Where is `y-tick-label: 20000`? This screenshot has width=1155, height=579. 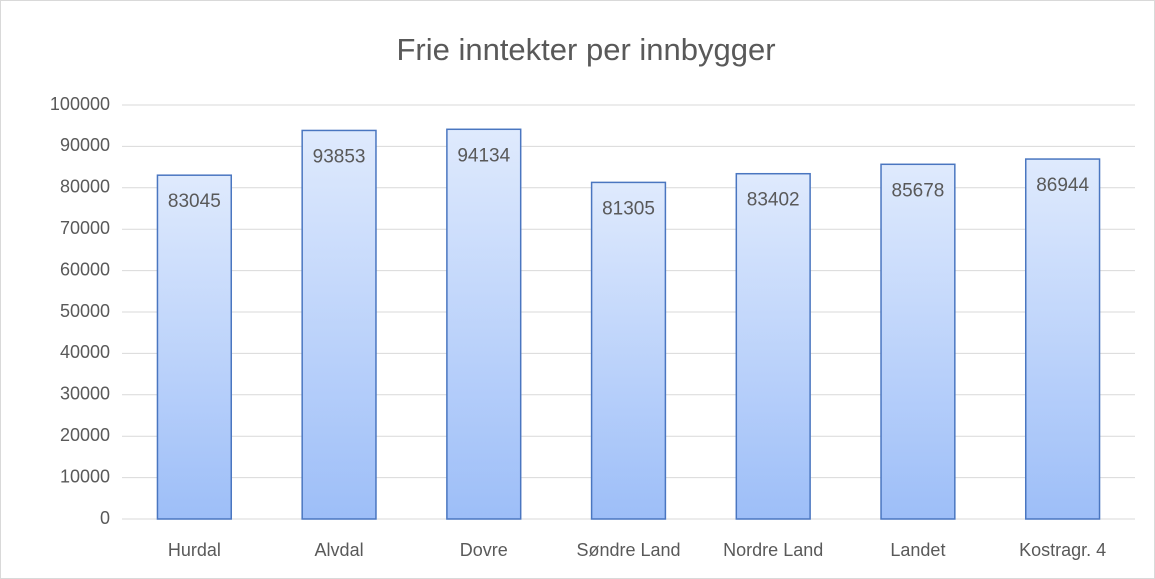
y-tick-label: 20000 is located at coordinates (85, 435).